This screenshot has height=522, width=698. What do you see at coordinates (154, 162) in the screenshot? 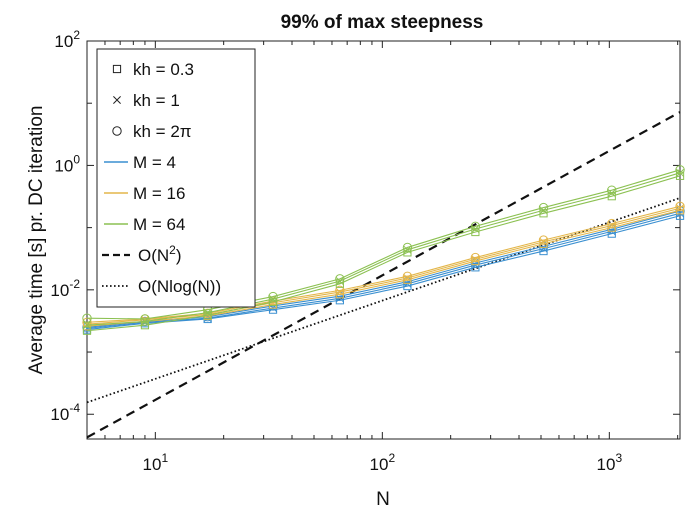
I see `legend-label: M = 4` at bounding box center [154, 162].